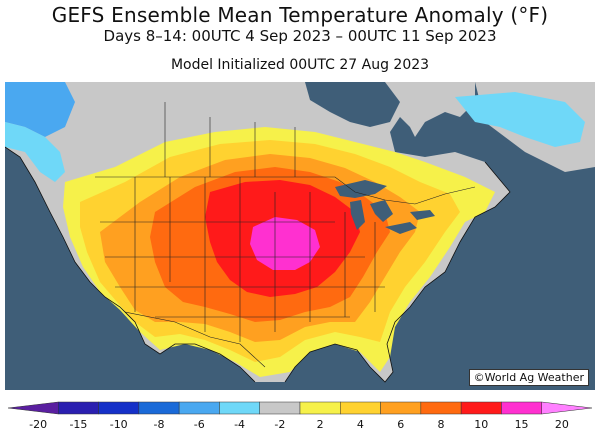 The height and width of the screenshot is (433, 600). What do you see at coordinates (441, 424) in the screenshot?
I see `colorbar-tick-label: 8` at bounding box center [441, 424].